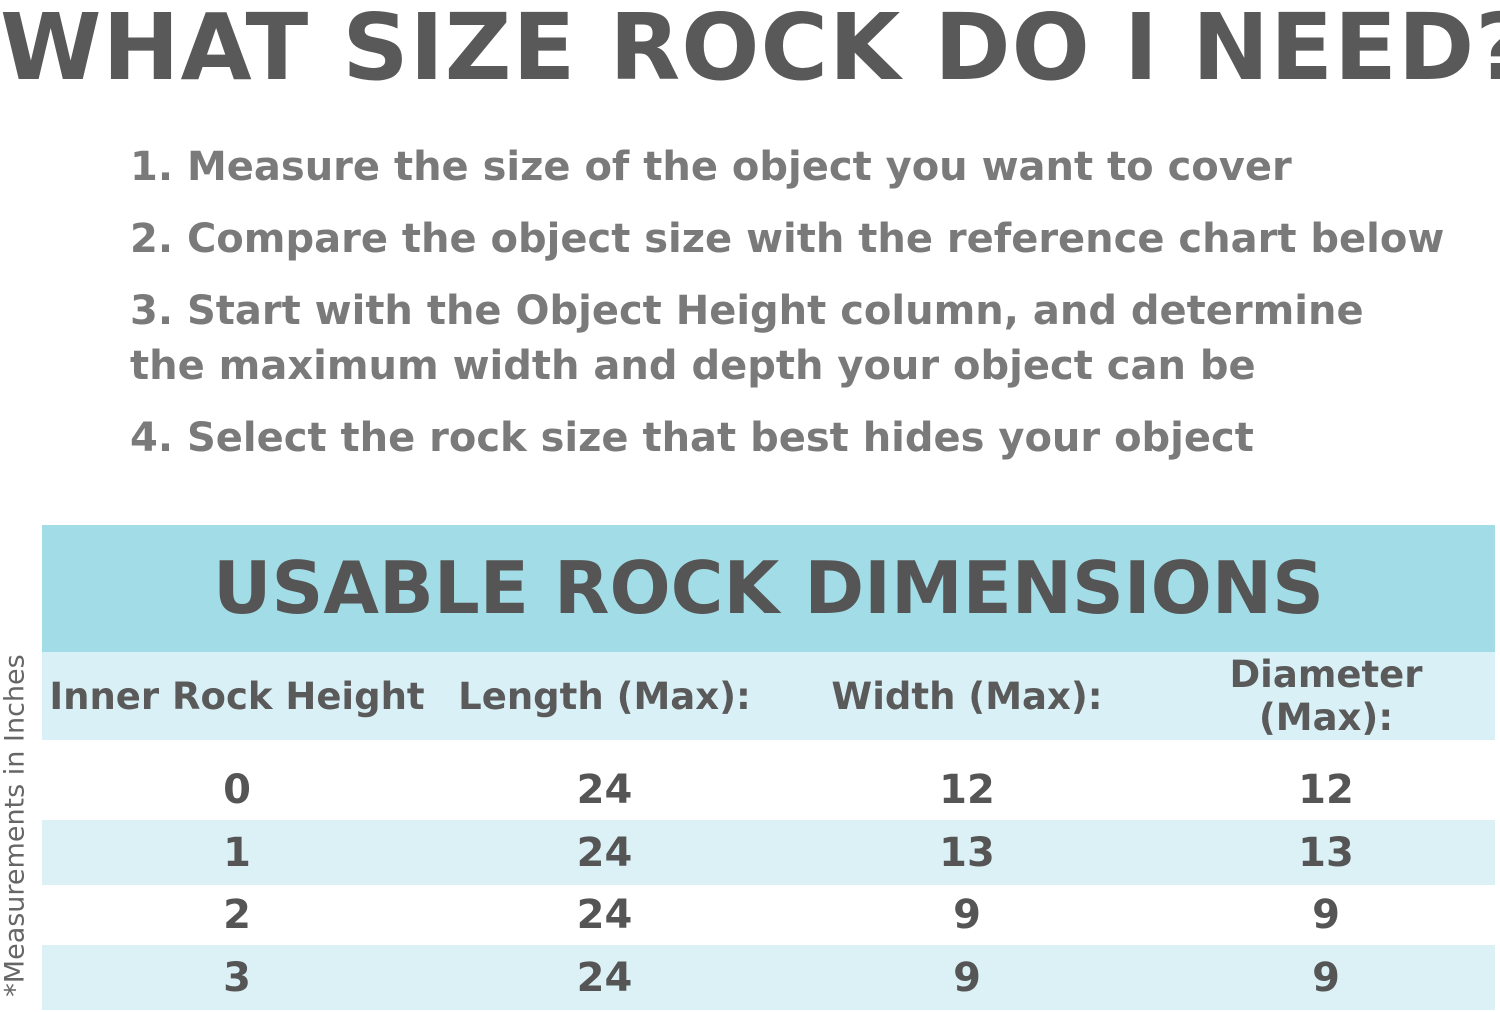 The image size is (1500, 1012). I want to click on header-height: Inner Rock Height, so click(237, 696).